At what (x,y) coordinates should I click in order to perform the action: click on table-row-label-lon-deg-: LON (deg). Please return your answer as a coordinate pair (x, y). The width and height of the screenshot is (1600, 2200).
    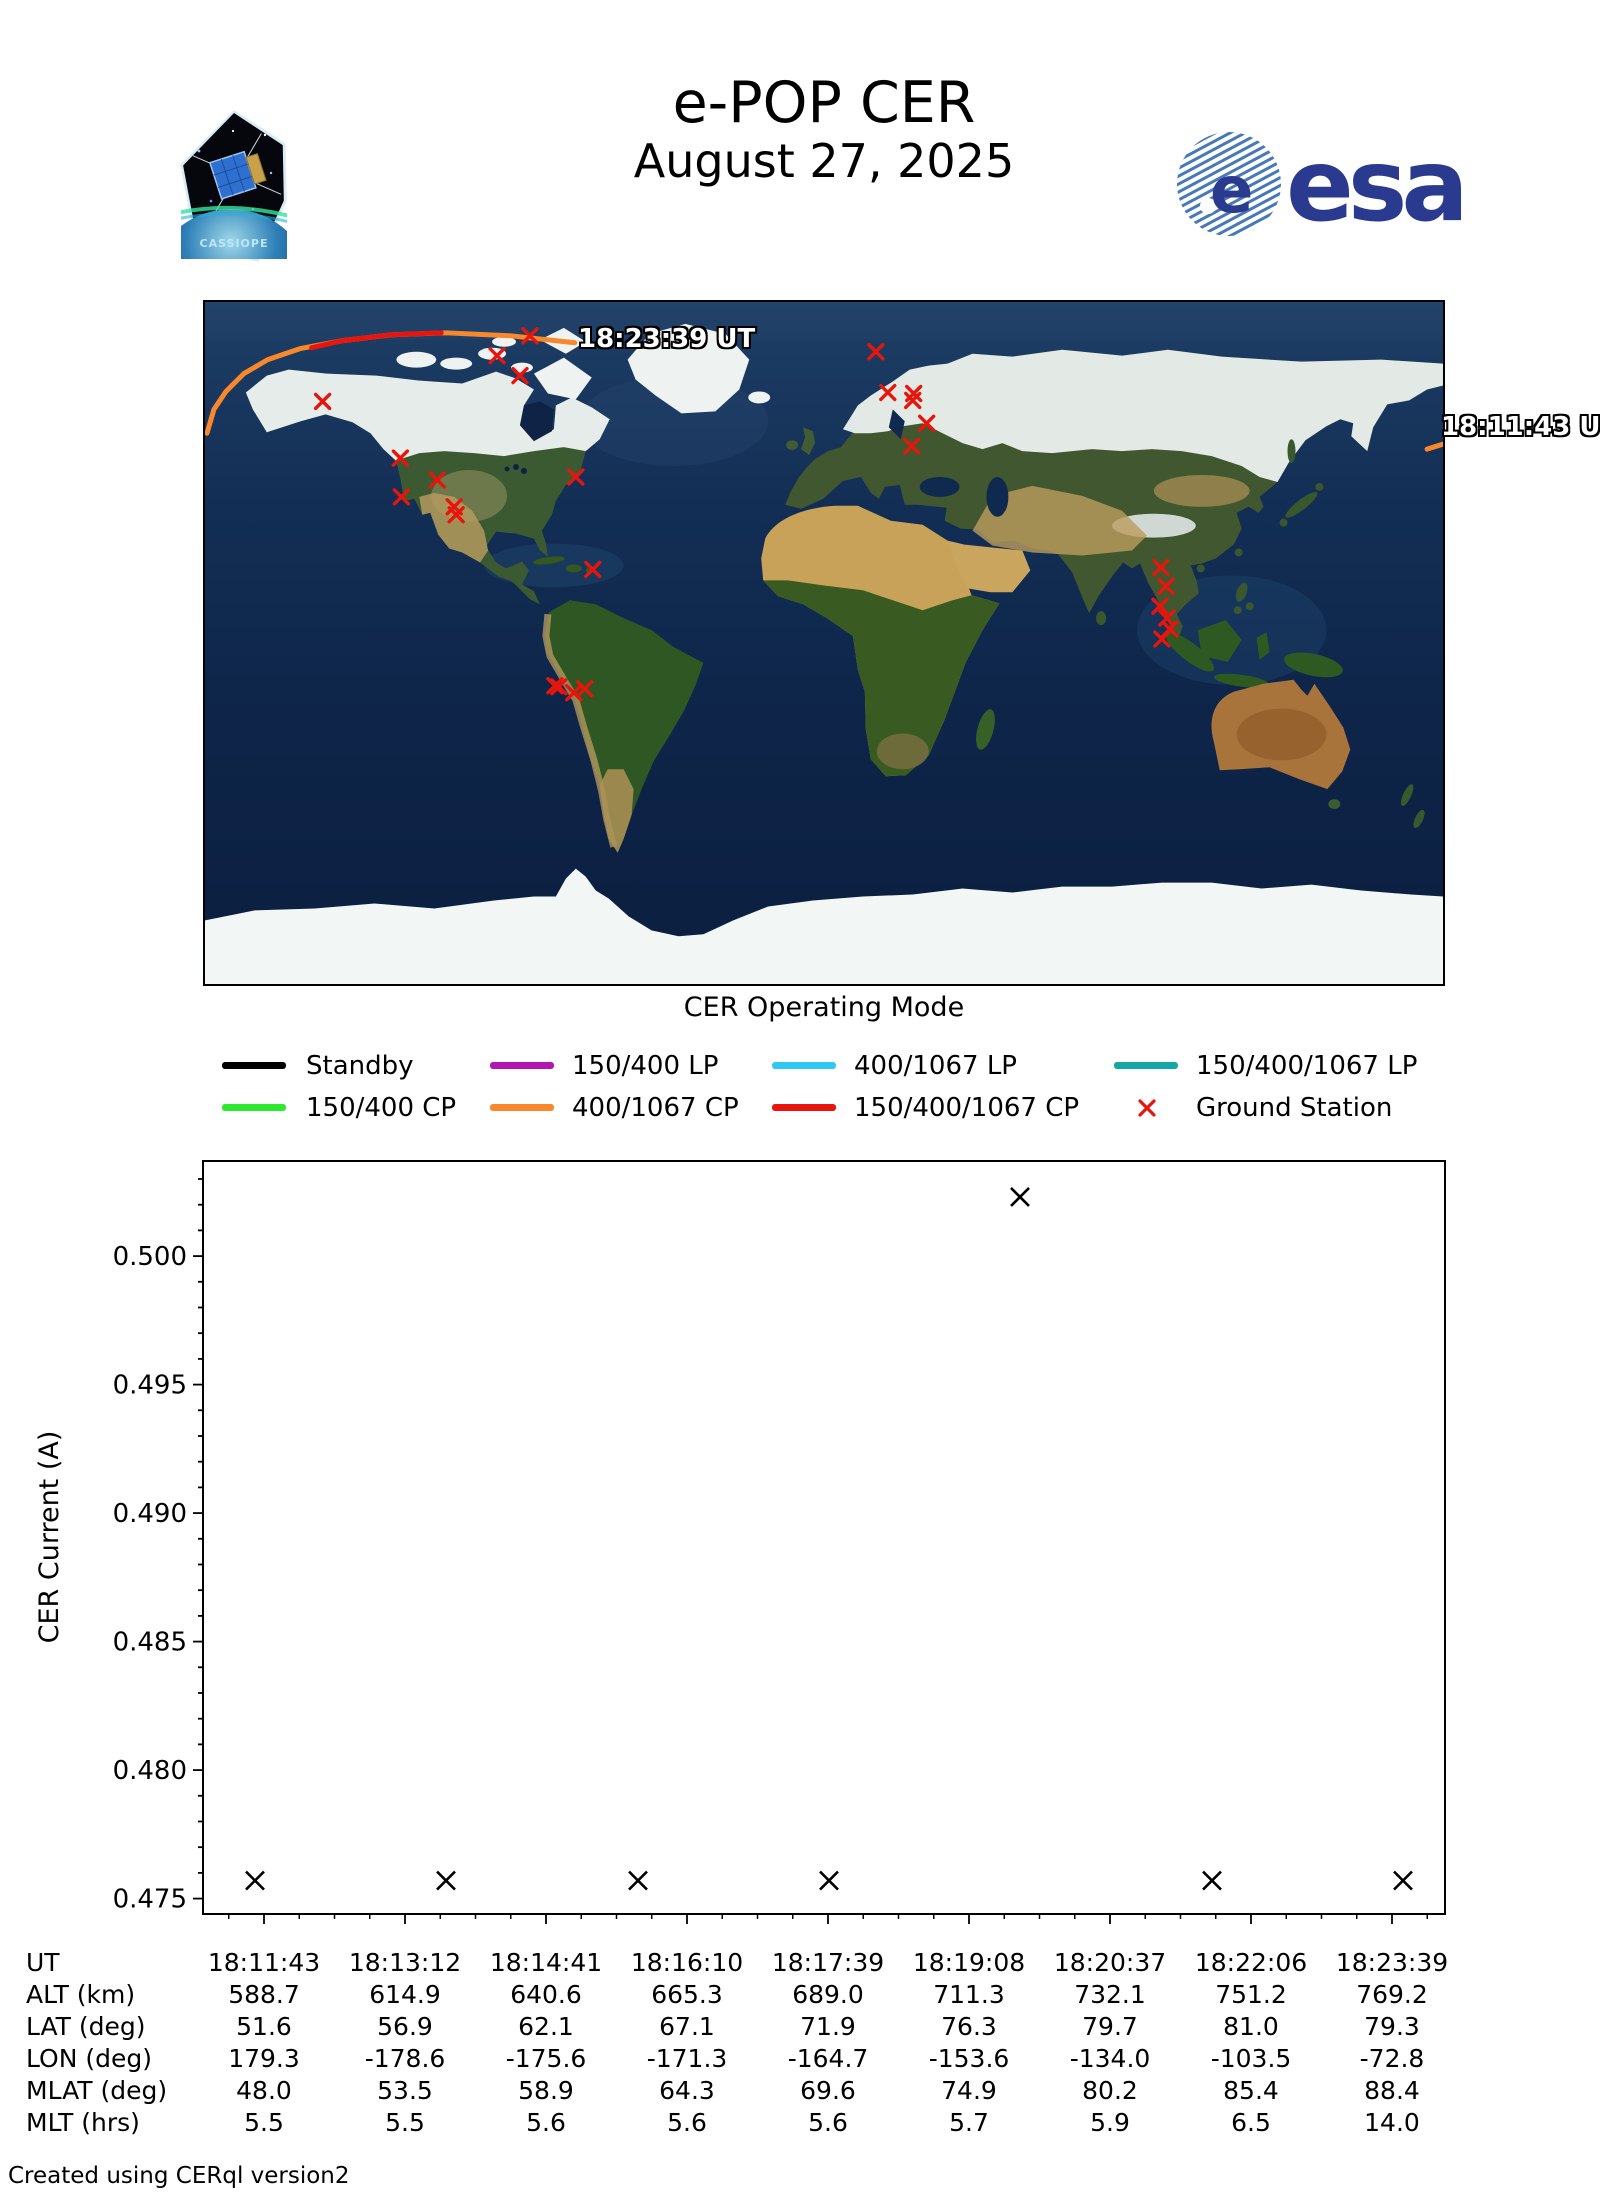
    Looking at the image, I should click on (89, 2058).